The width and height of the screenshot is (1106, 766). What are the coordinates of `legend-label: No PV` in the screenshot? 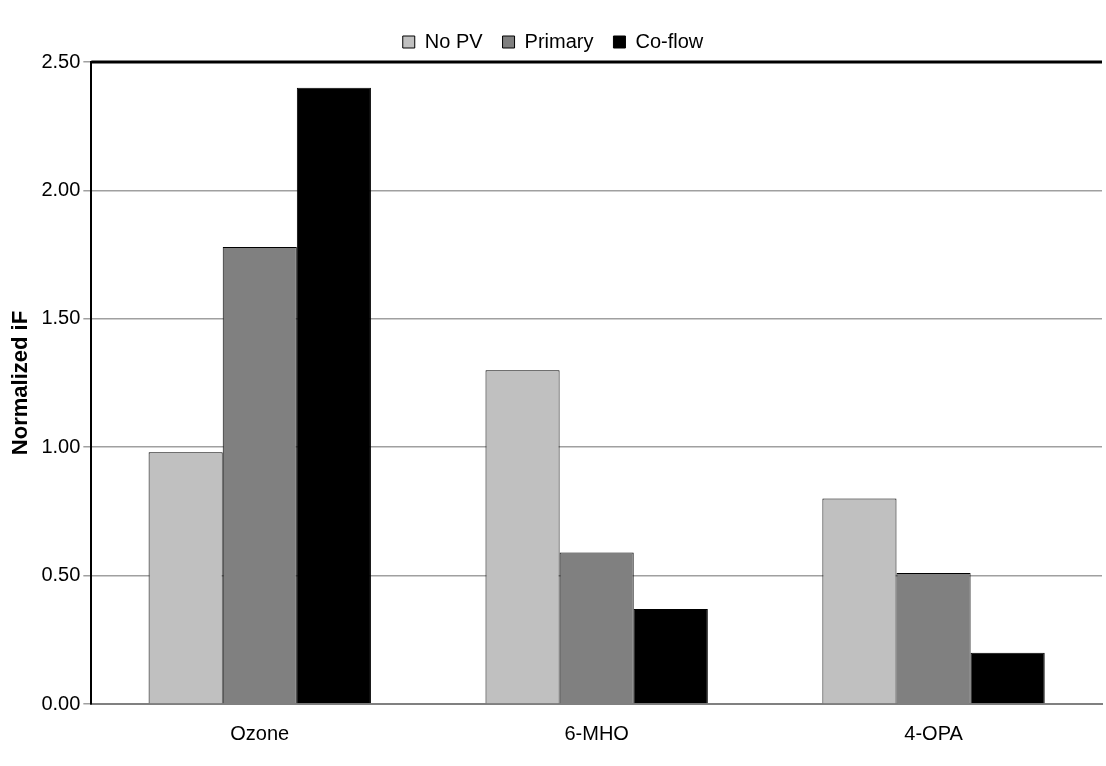 It's located at (454, 40).